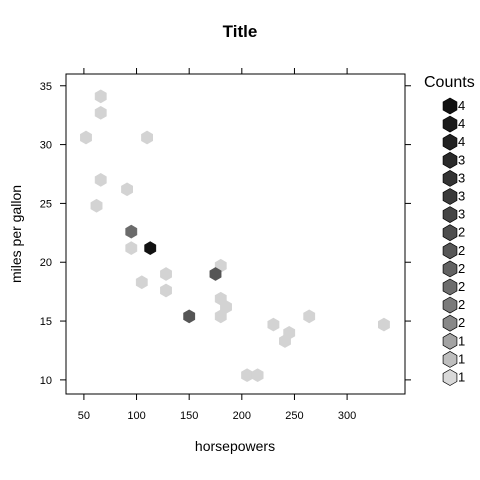 The height and width of the screenshot is (480, 480). Describe the element at coordinates (46, 322) in the screenshot. I see `y-tick-label: 15` at that location.